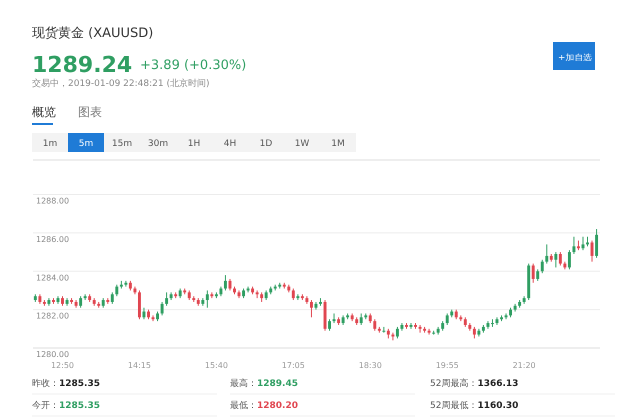 The height and width of the screenshot is (419, 630). Describe the element at coordinates (524, 365) in the screenshot. I see `x-tick-label: 21:20` at that location.